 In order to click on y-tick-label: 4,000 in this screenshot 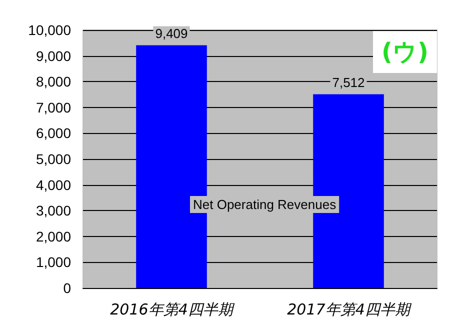, I will do `click(54, 184)`.